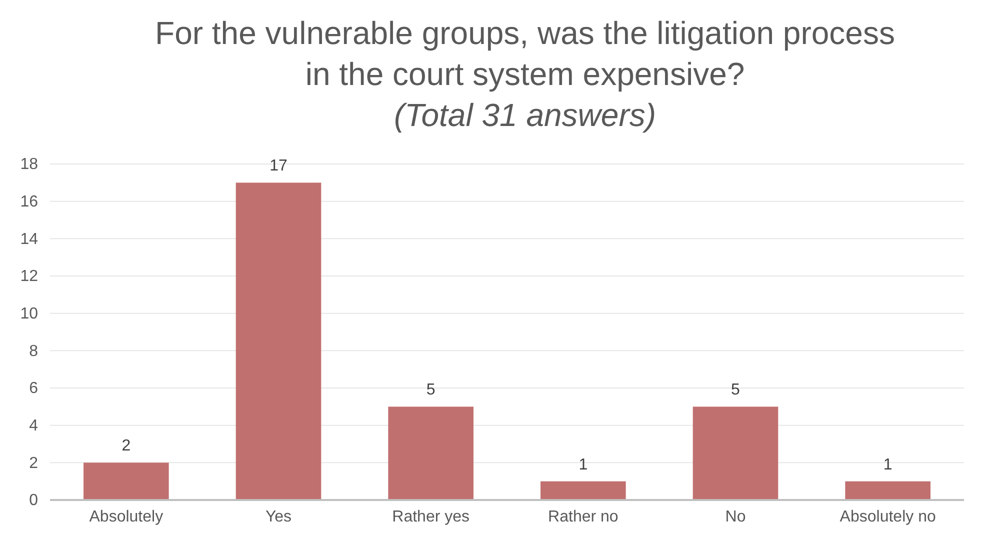 Image resolution: width=984 pixels, height=534 pixels. Describe the element at coordinates (583, 517) in the screenshot. I see `x-tick-label: Rather no` at that location.